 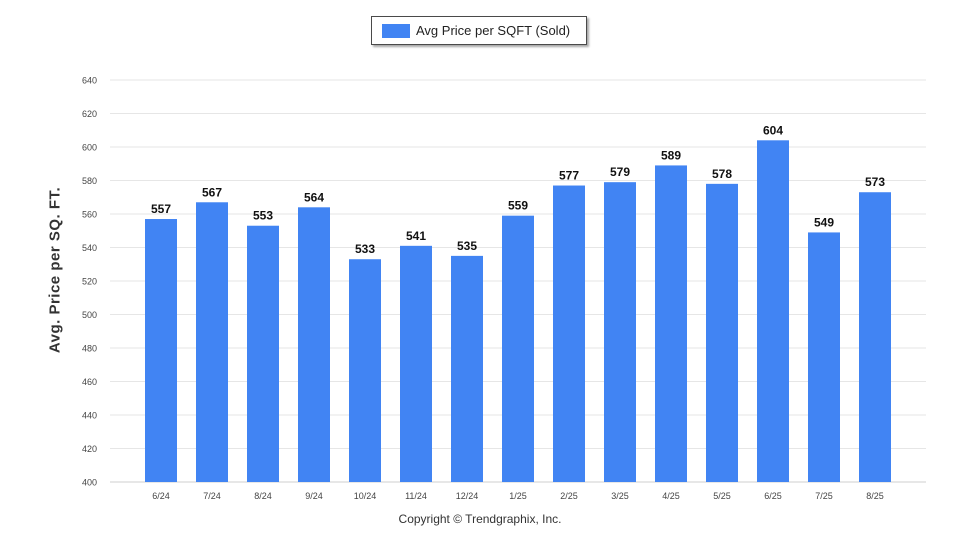 What do you see at coordinates (875, 496) in the screenshot?
I see `x-tick-label: 8/25` at bounding box center [875, 496].